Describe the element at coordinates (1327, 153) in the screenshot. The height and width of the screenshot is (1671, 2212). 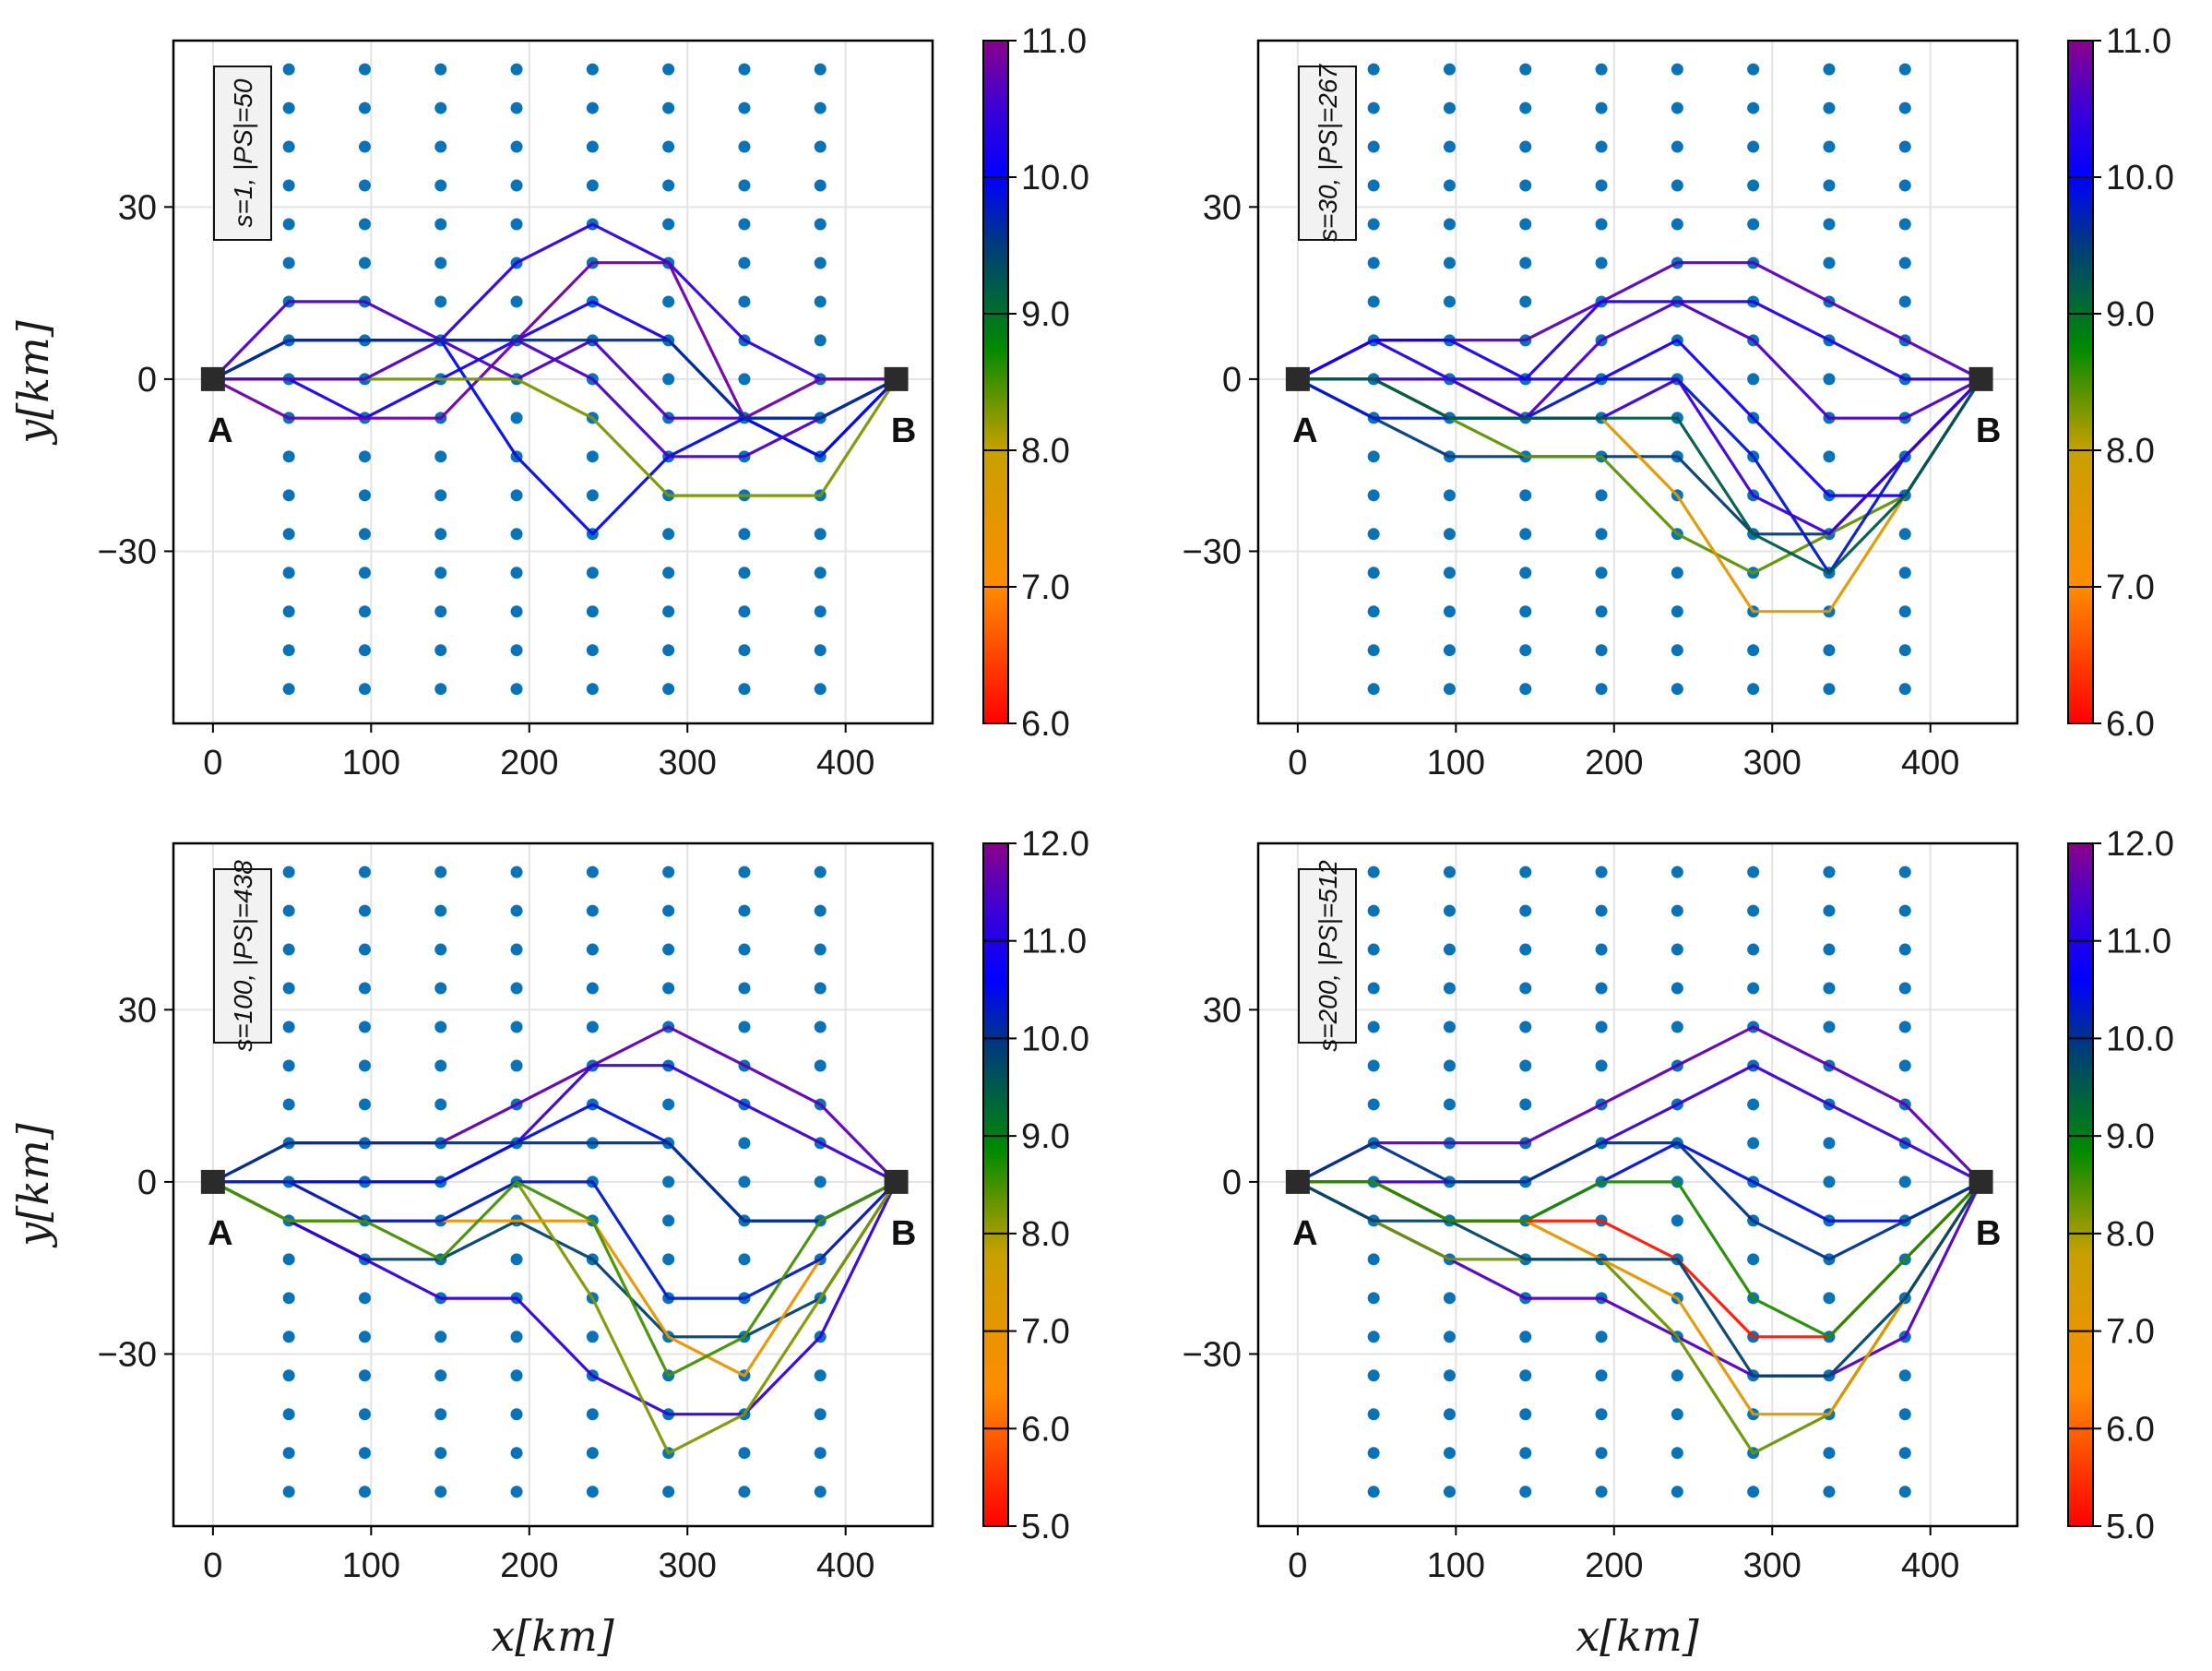
I see `annotation-box` at that location.